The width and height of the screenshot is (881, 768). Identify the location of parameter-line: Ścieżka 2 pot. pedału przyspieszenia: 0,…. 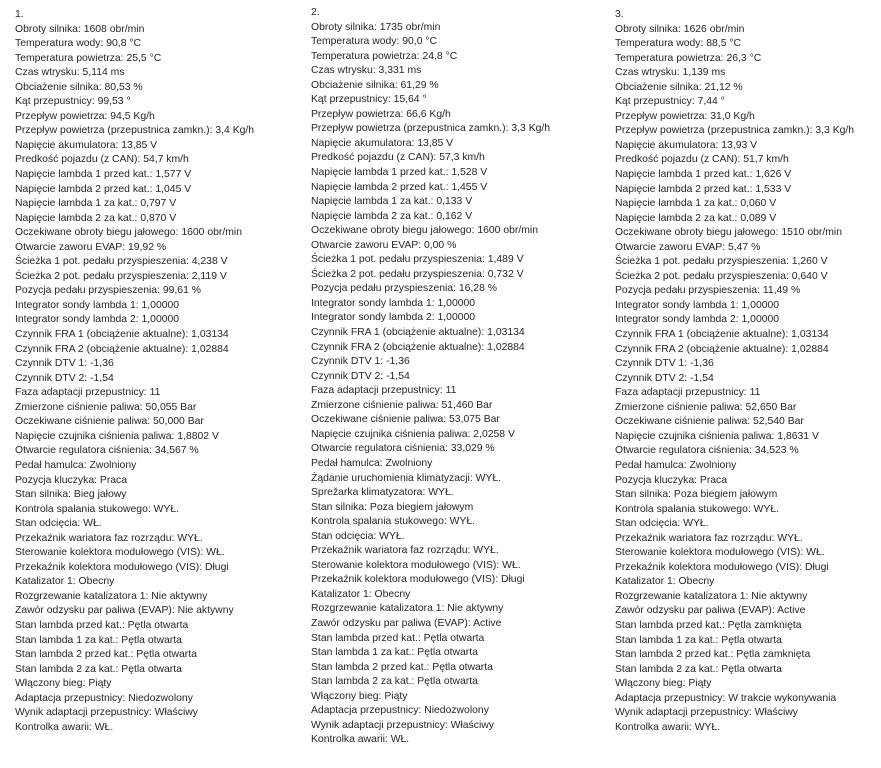
(721, 276).